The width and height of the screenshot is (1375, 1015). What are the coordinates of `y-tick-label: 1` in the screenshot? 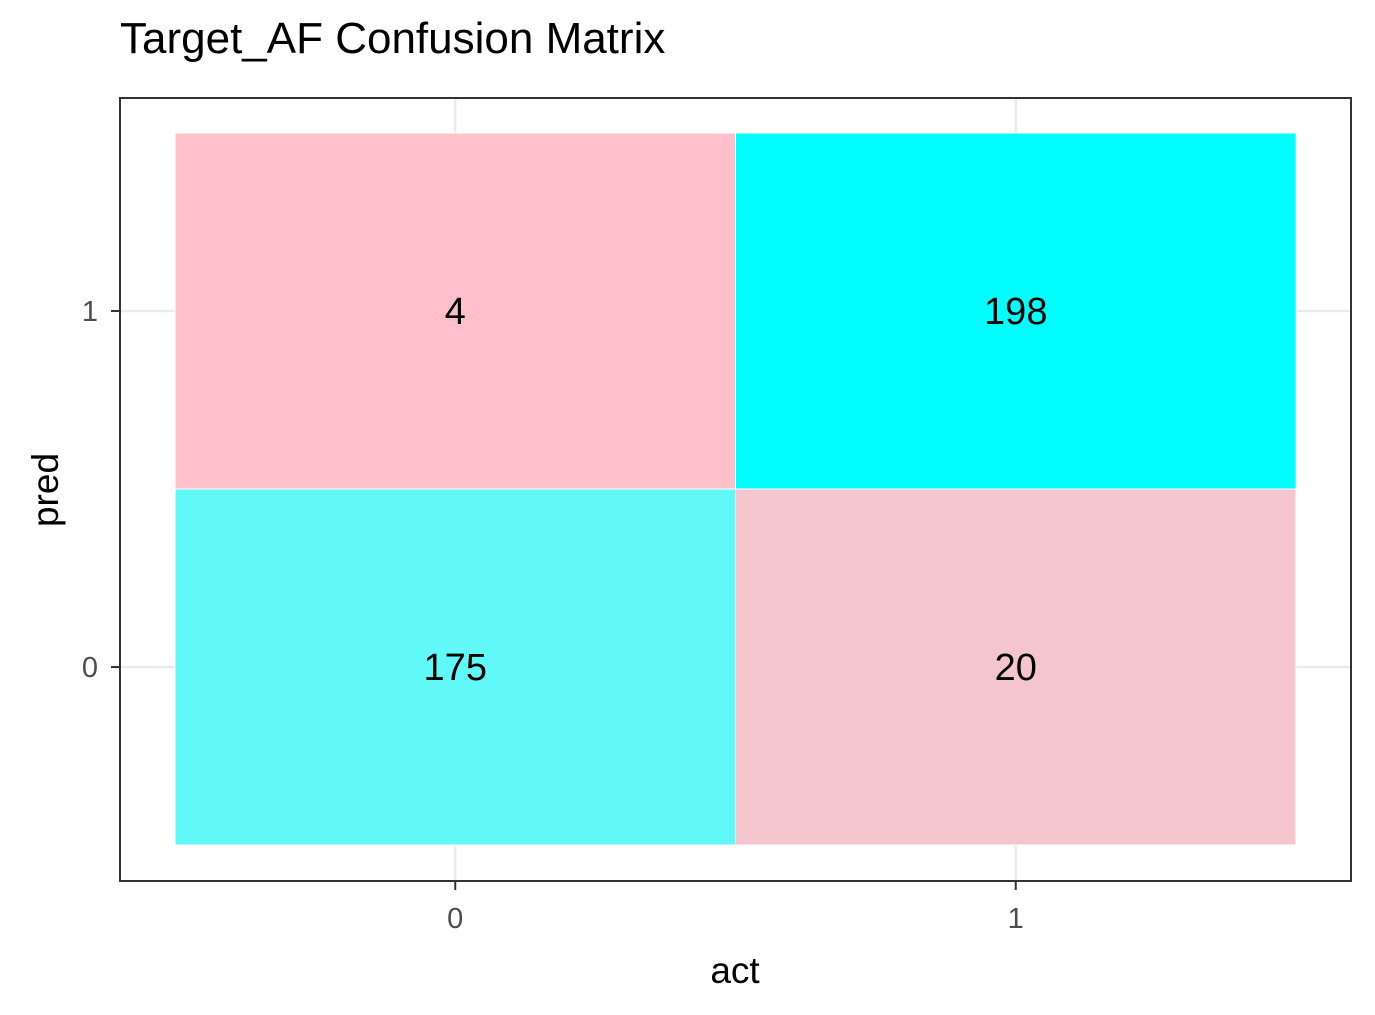 It's located at (90, 312).